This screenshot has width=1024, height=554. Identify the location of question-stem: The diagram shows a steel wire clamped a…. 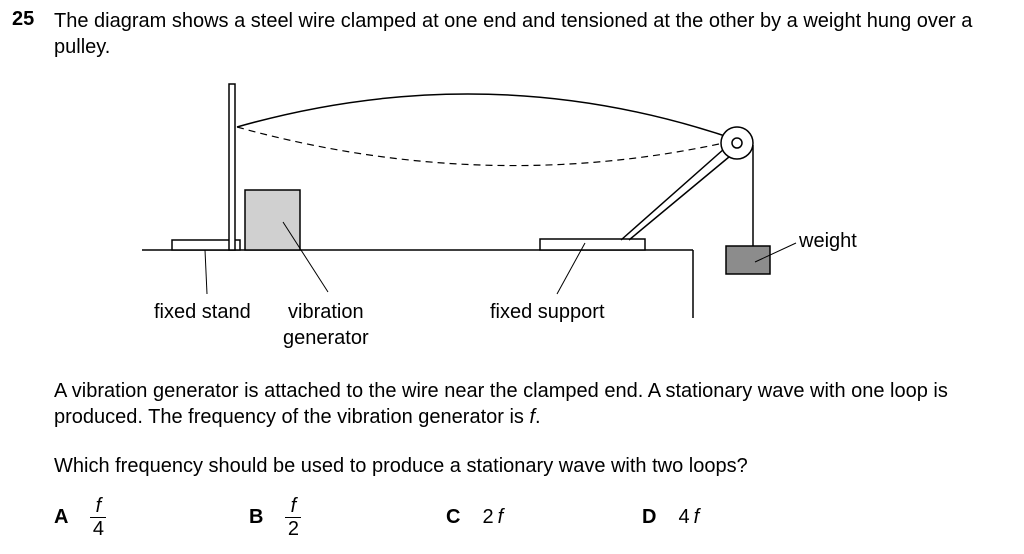
(513, 34).